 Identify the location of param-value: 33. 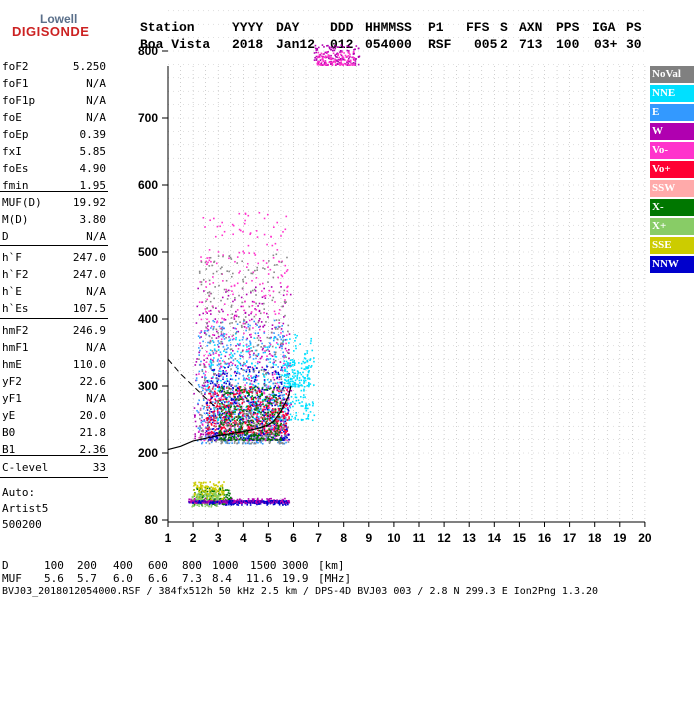
(99, 467).